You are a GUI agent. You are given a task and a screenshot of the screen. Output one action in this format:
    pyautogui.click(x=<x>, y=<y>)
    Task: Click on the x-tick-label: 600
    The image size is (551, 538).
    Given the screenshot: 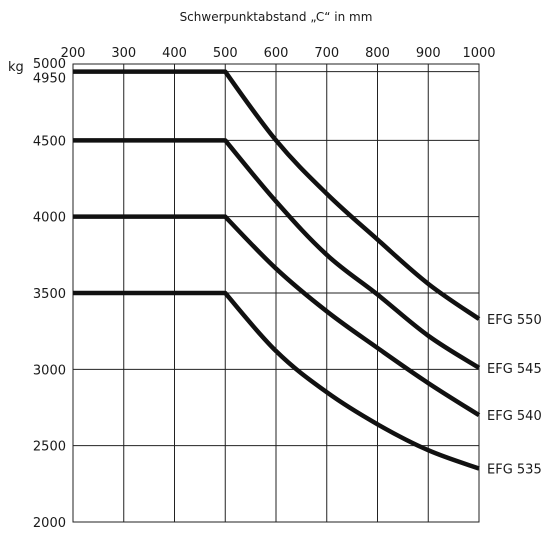 What is the action you would take?
    pyautogui.click(x=276, y=53)
    